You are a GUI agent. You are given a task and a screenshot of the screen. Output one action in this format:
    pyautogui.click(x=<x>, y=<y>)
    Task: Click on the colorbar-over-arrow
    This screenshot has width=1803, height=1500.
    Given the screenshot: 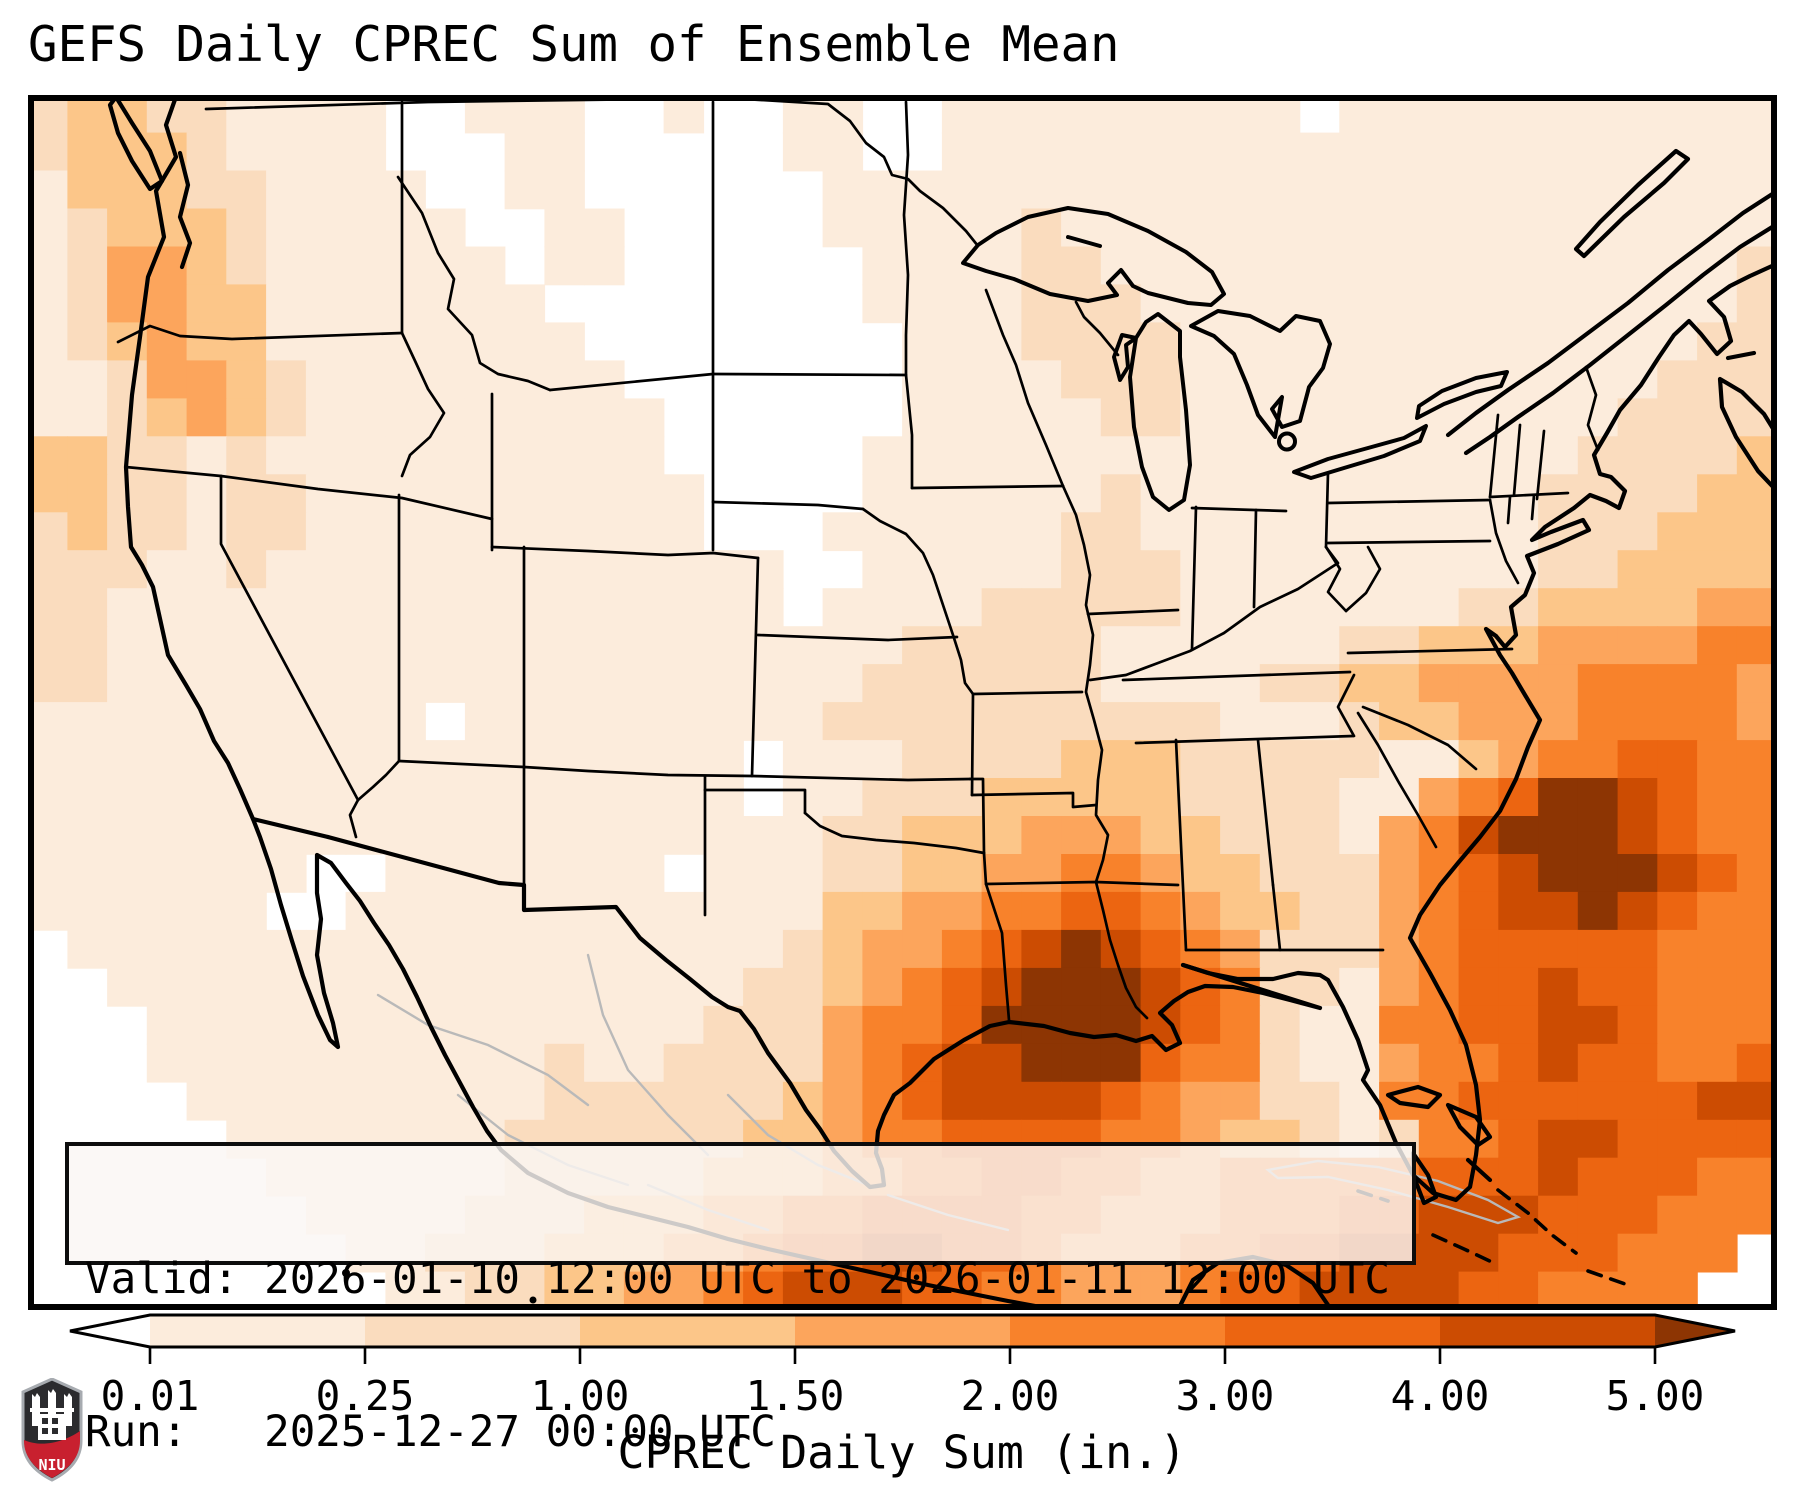 What is the action you would take?
    pyautogui.click(x=1695, y=1331)
    